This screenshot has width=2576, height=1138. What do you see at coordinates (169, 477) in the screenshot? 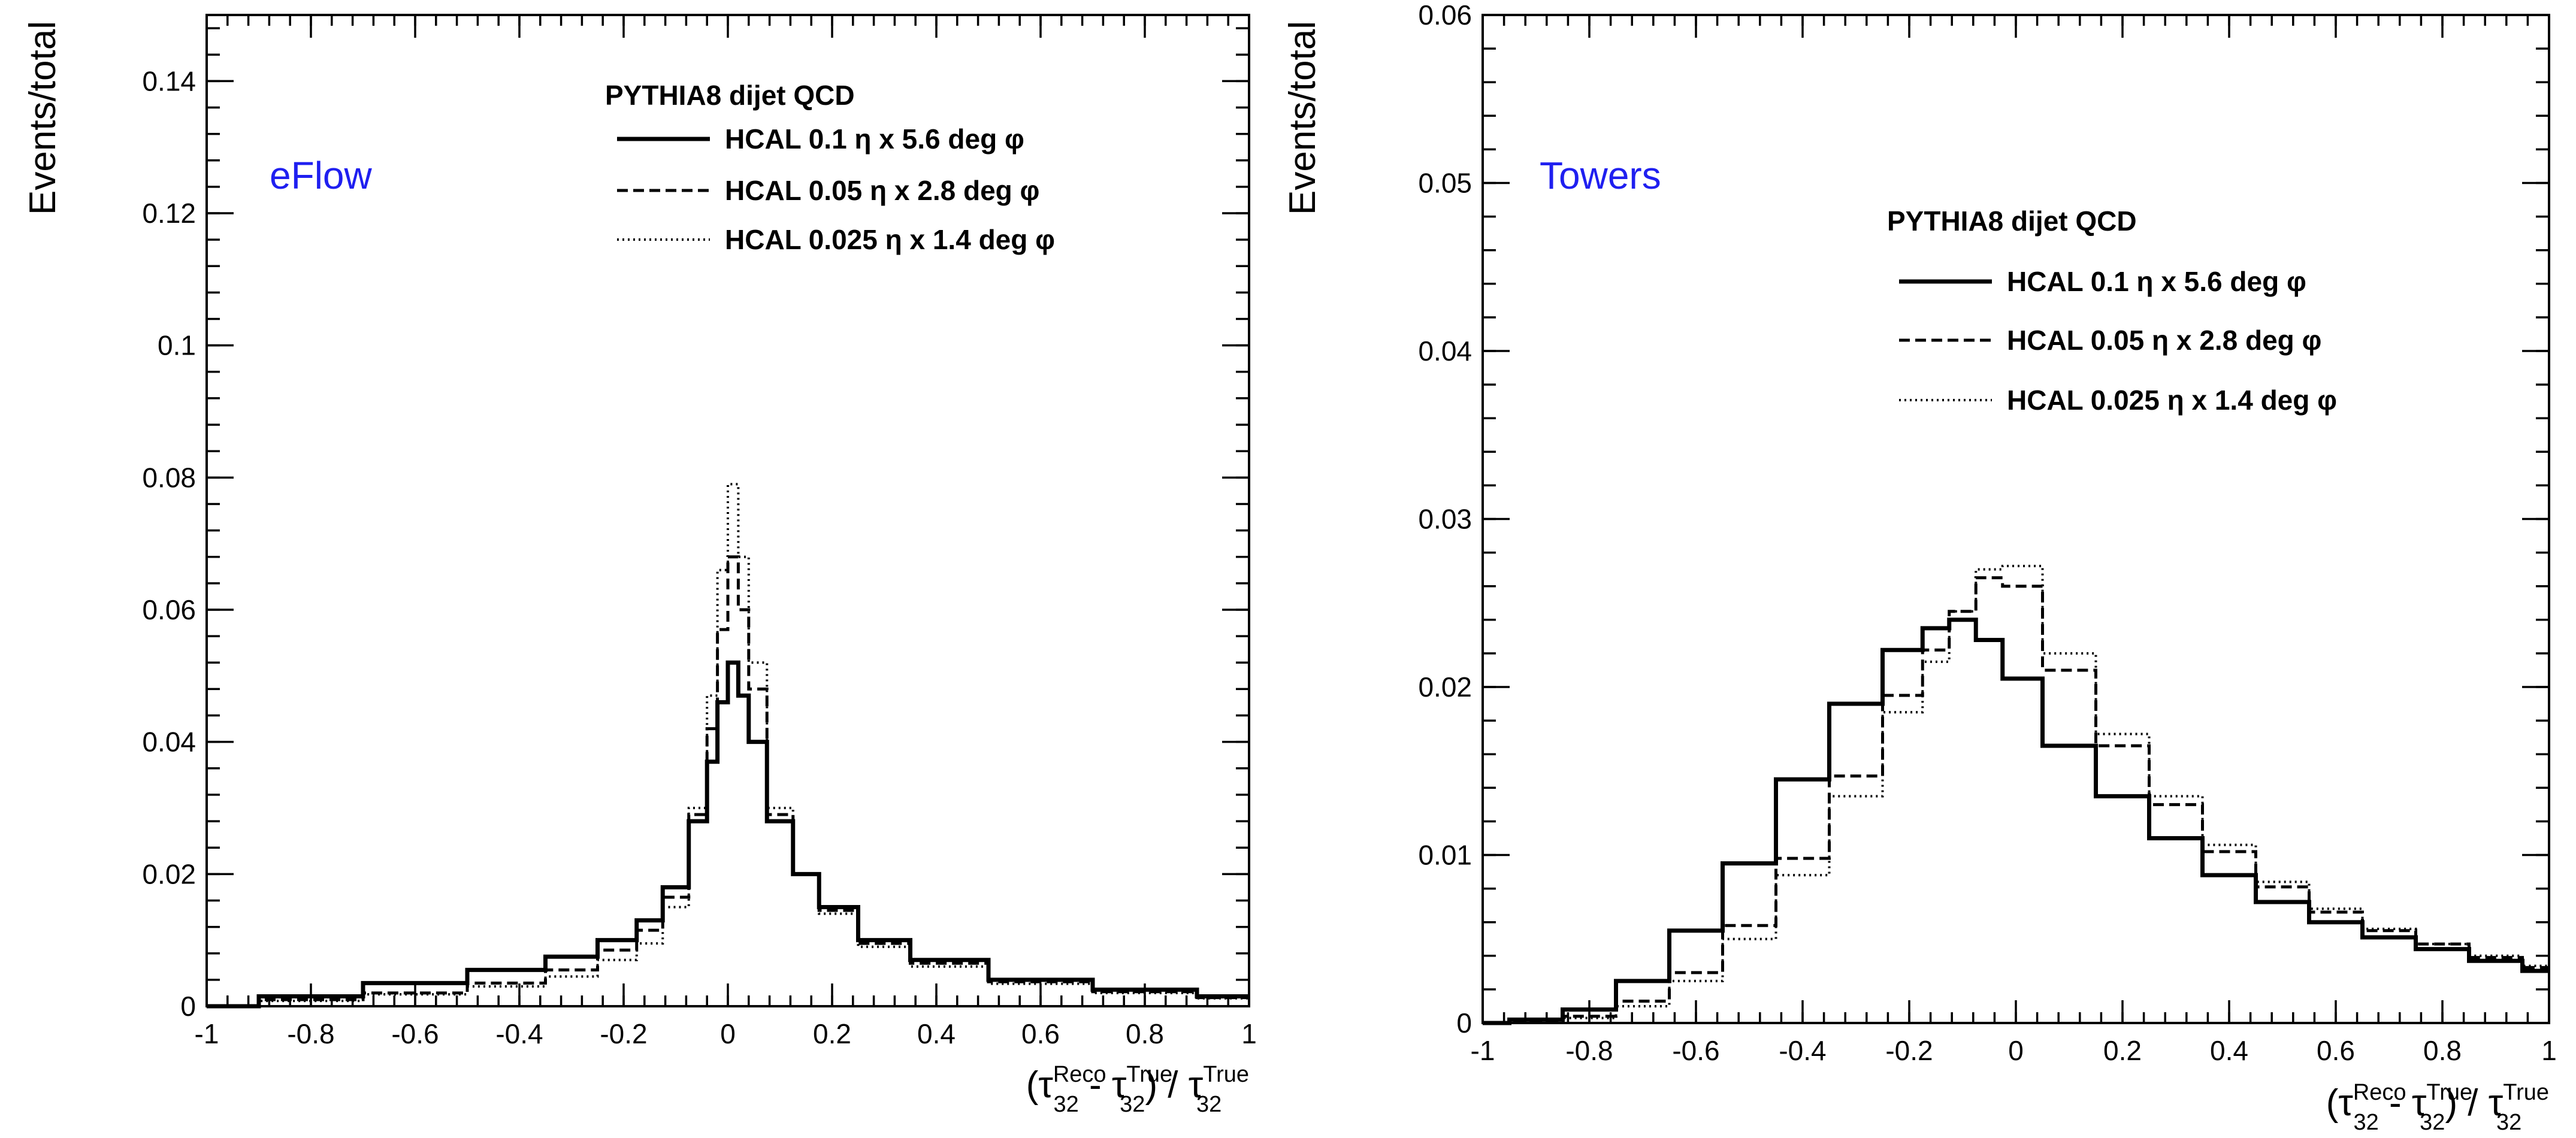
I see `y-tick-label: 0.08` at bounding box center [169, 477].